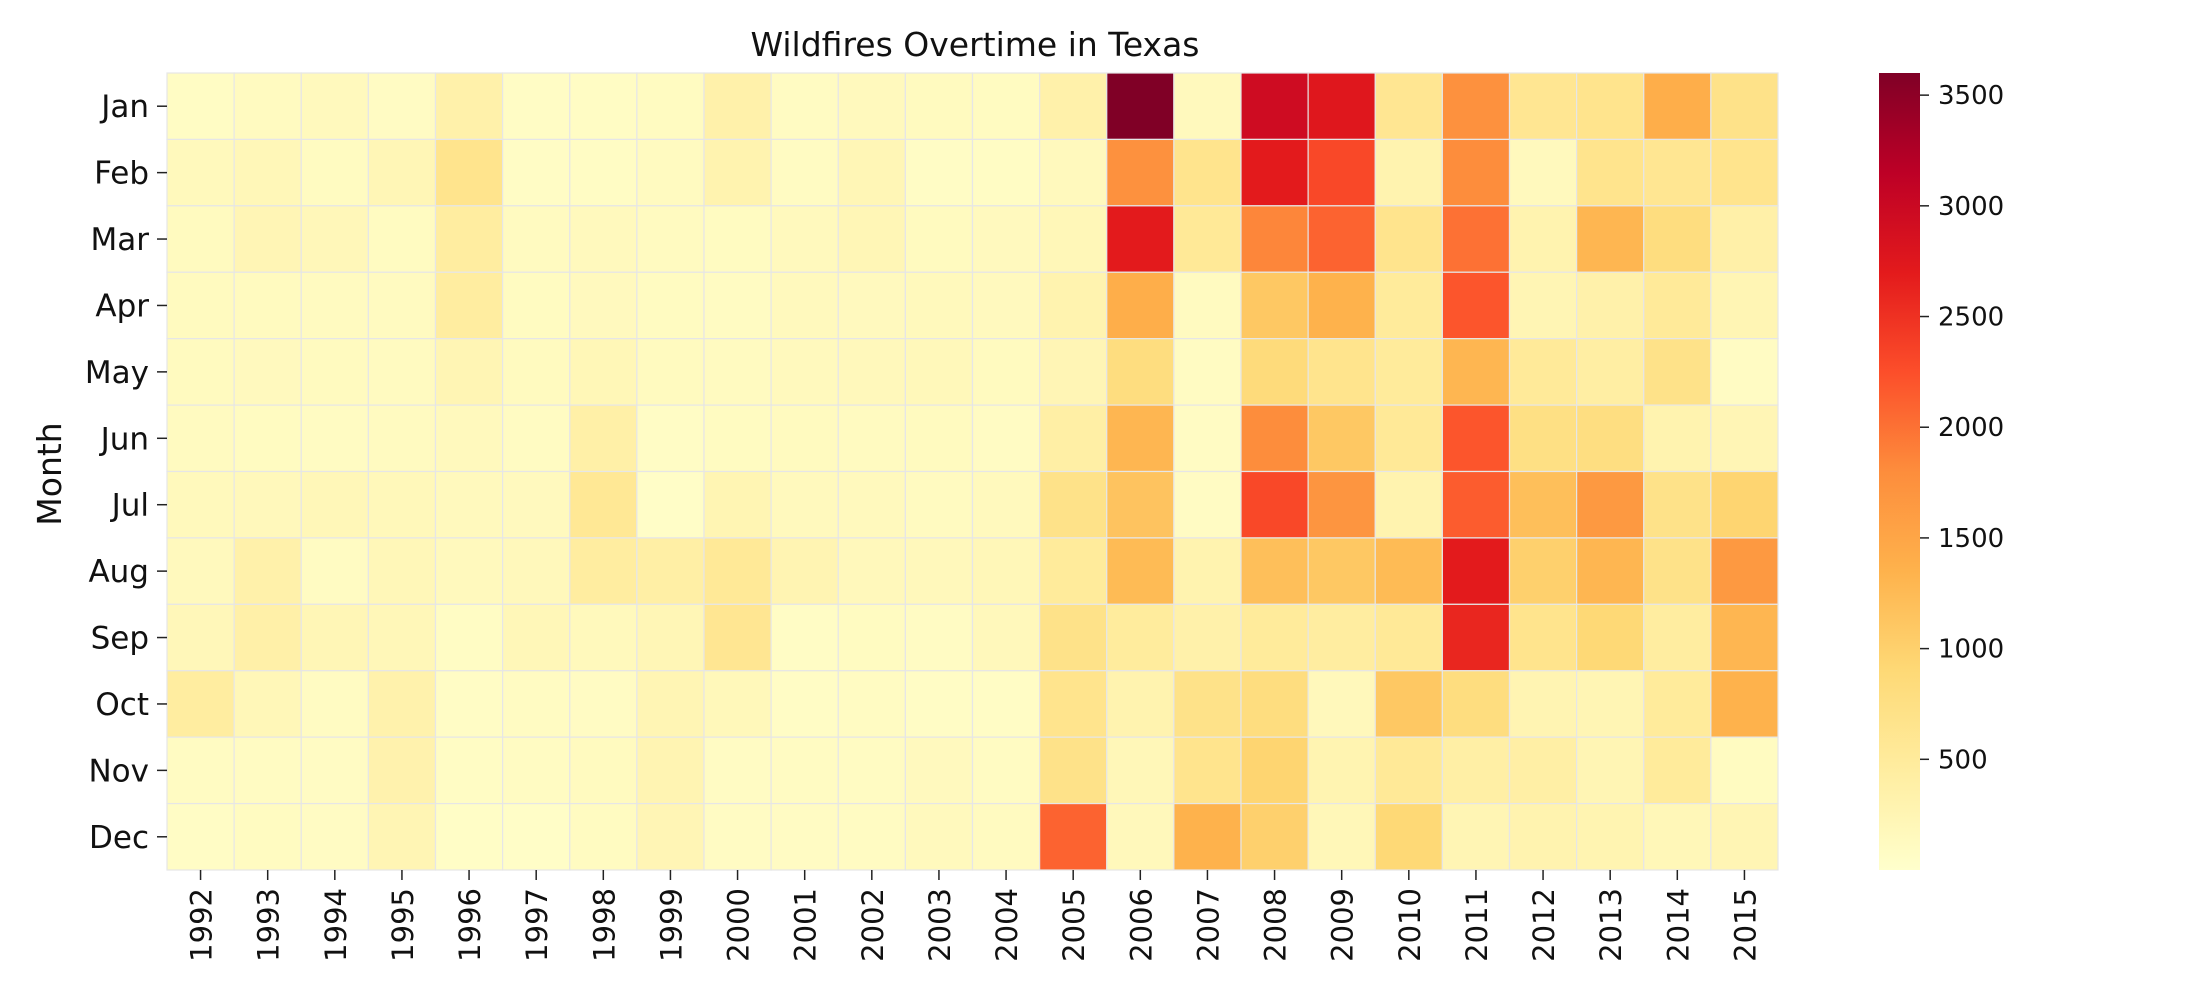 The height and width of the screenshot is (1004, 2200). Describe the element at coordinates (121, 174) in the screenshot. I see `y-tick-label: Feb` at that location.